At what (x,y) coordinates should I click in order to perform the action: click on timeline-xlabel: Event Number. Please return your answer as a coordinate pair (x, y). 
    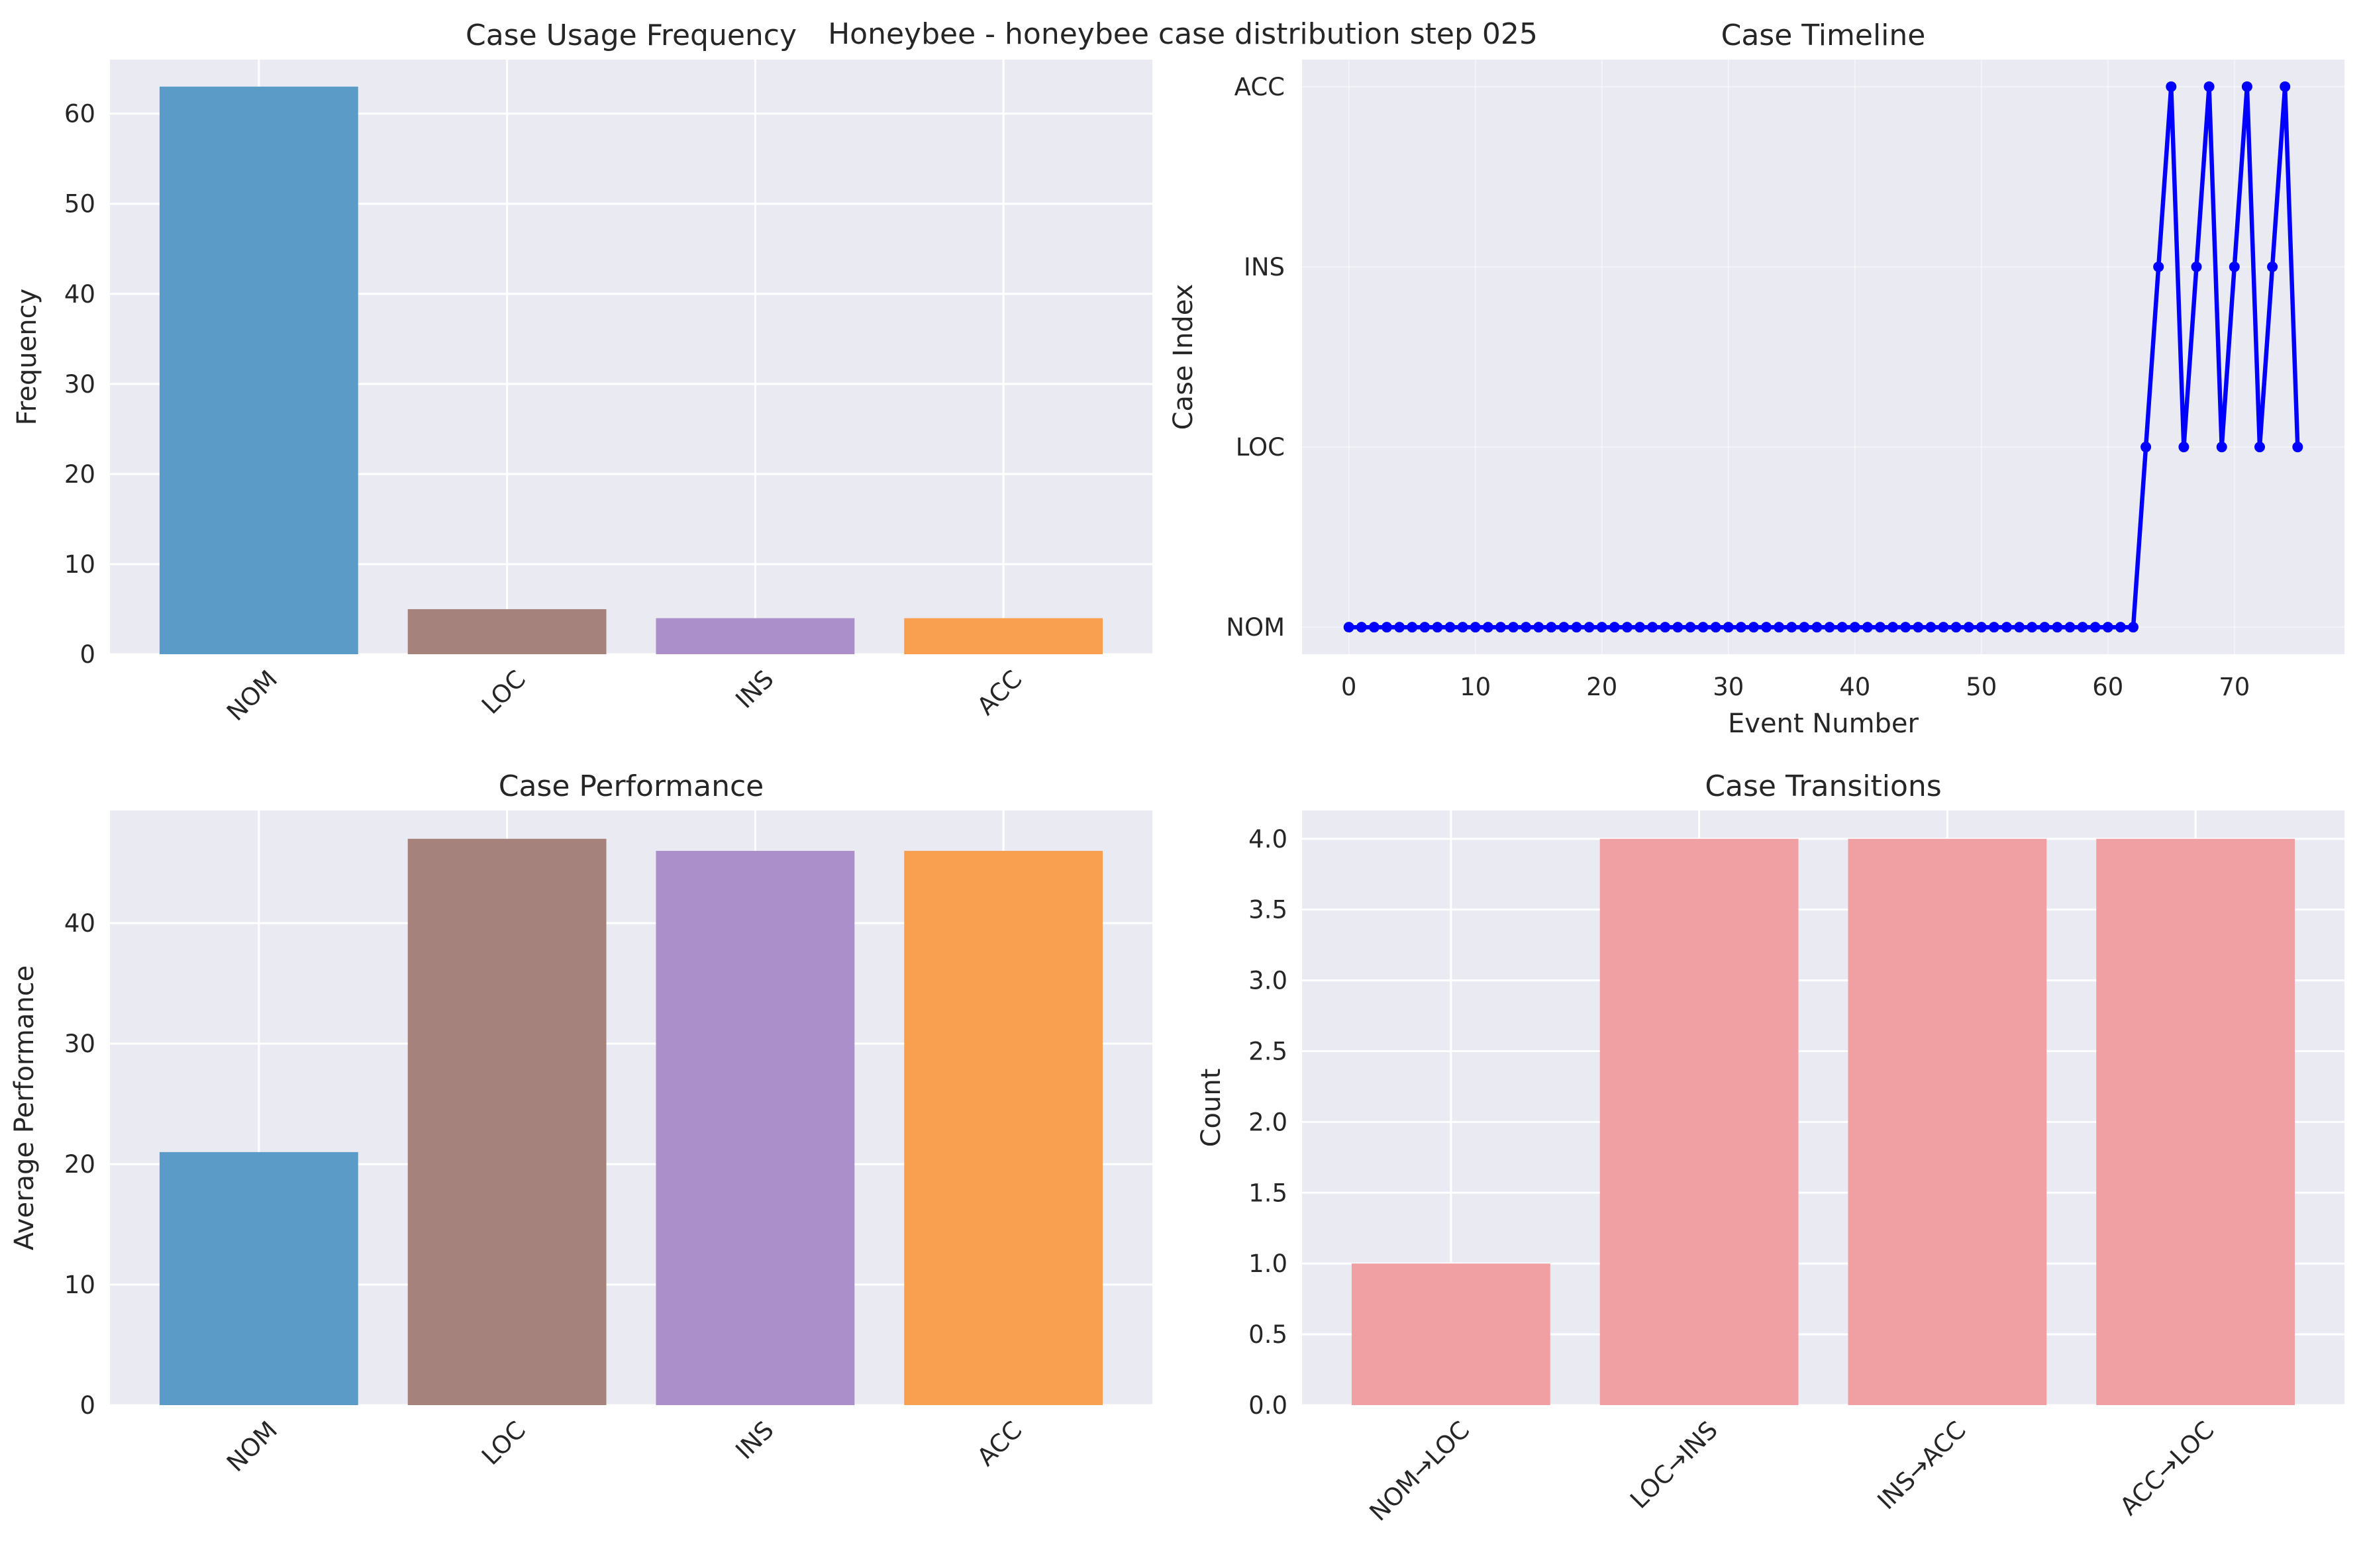
    Looking at the image, I should click on (1823, 724).